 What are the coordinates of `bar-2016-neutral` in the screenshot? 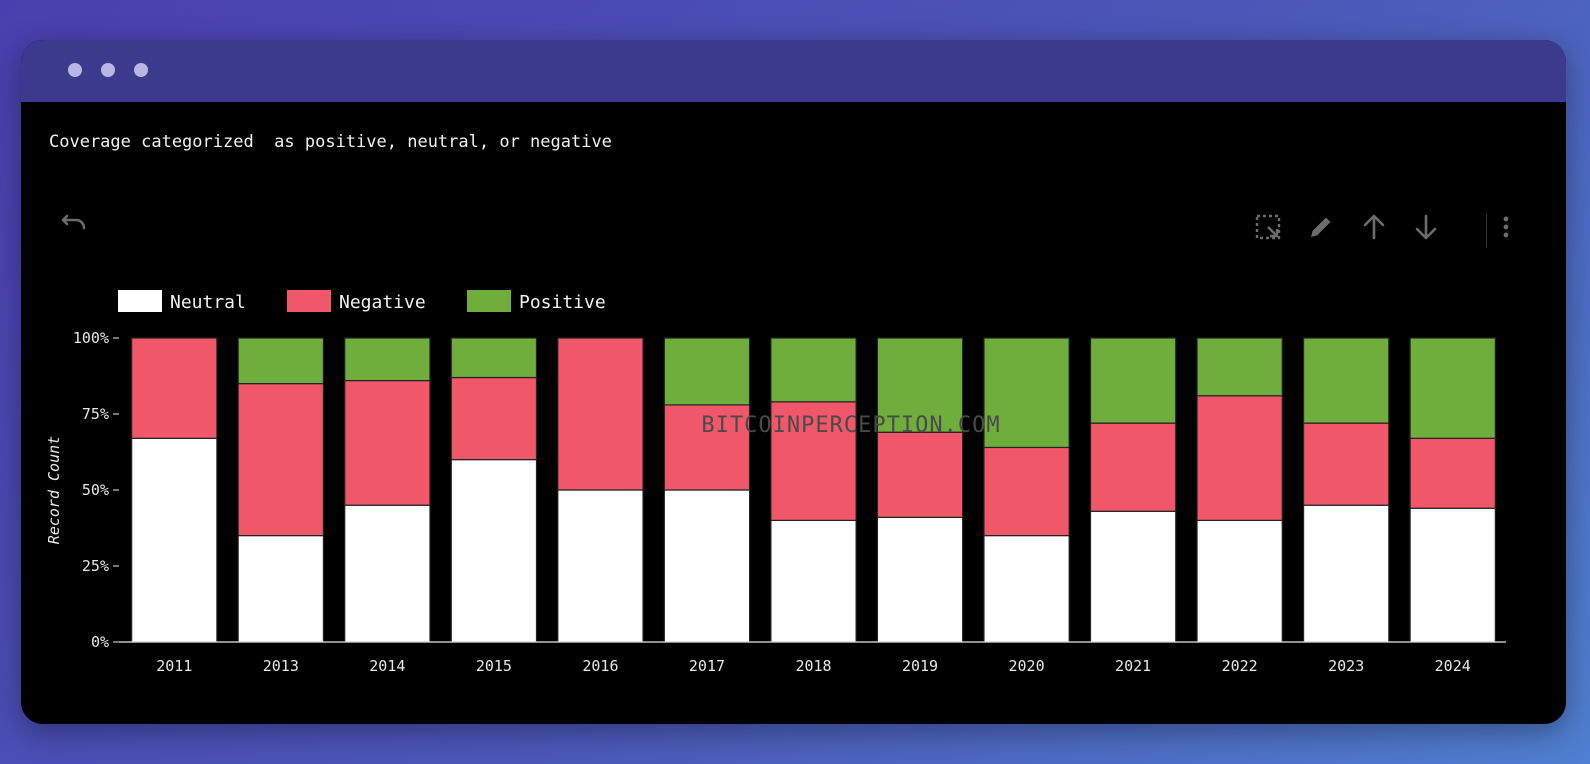 It's located at (600, 566).